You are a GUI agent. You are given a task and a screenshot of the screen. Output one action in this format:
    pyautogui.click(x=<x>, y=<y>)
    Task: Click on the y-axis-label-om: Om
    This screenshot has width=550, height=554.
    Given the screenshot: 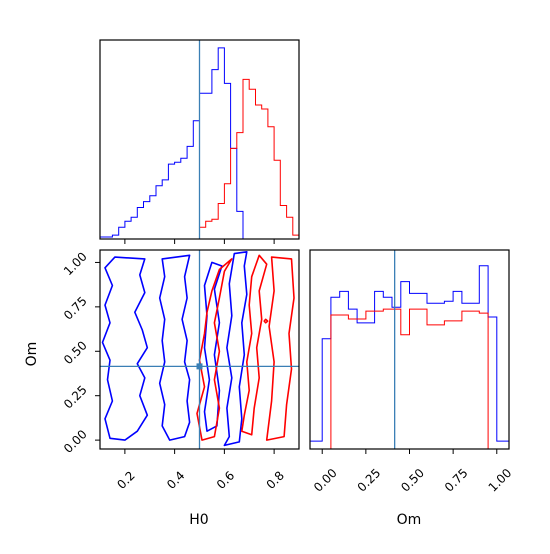 What is the action you would take?
    pyautogui.click(x=32, y=354)
    